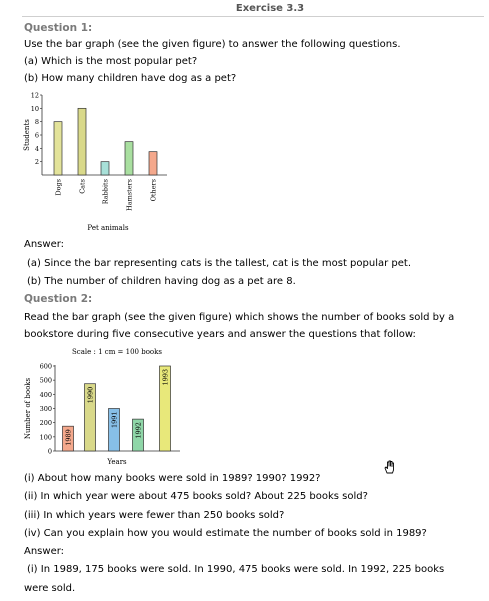  Describe the element at coordinates (166, 377) in the screenshot. I see `bar-year-label: 1993` at that location.